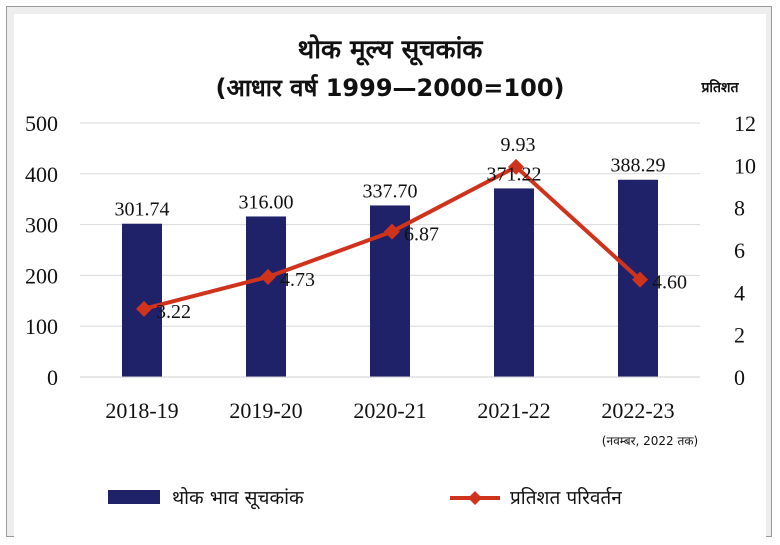  I want to click on bar-data-label: 316.00, so click(266, 202).